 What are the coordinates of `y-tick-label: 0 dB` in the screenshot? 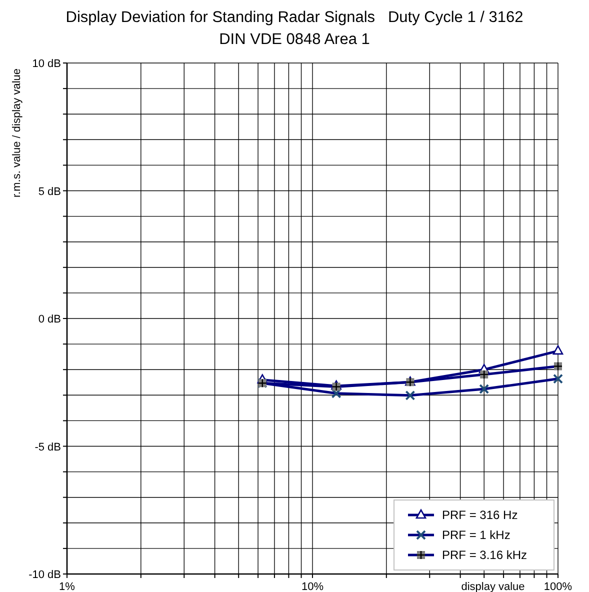 It's located at (49, 320).